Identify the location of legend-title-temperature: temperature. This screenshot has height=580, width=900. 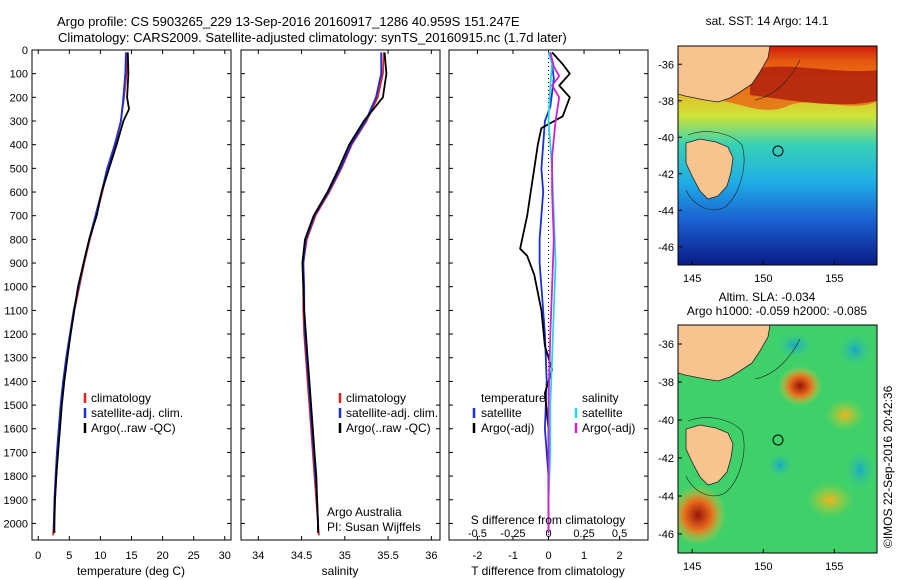
(513, 398).